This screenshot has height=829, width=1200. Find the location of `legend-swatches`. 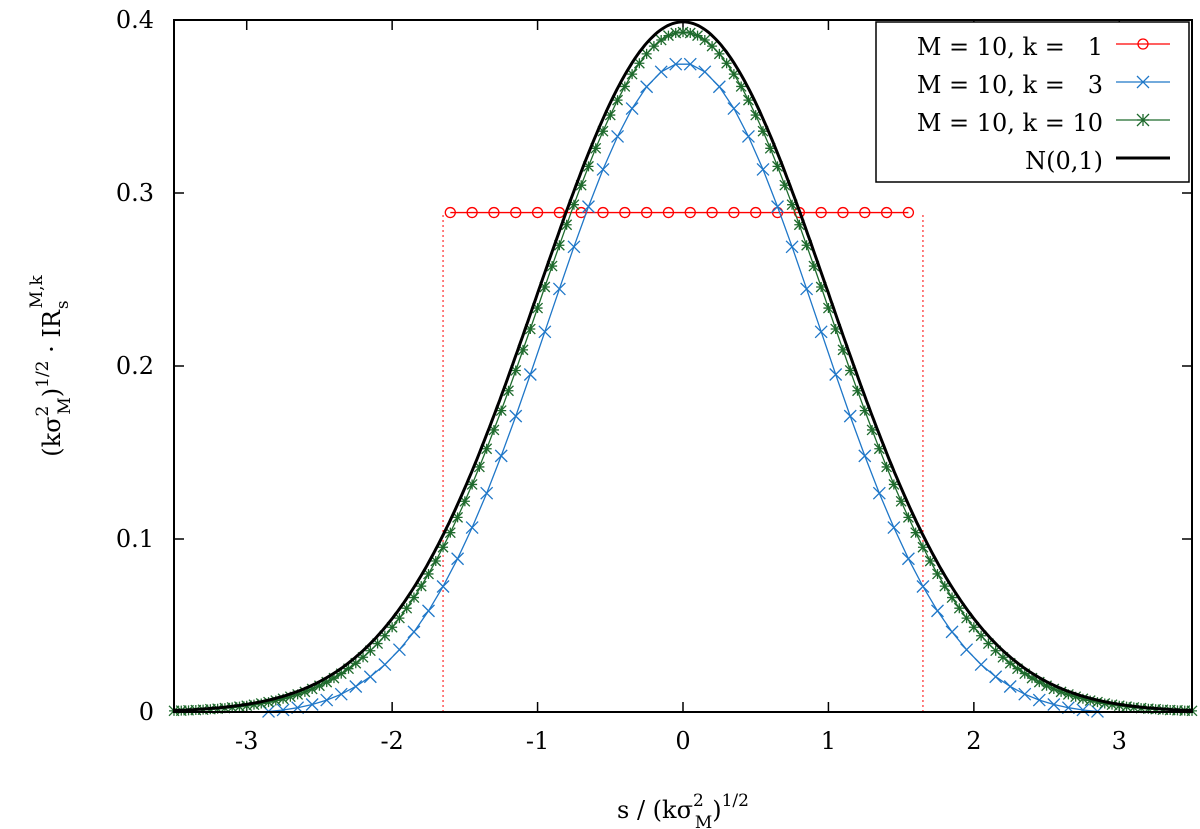

legend-swatches is located at coordinates (1143, 99).